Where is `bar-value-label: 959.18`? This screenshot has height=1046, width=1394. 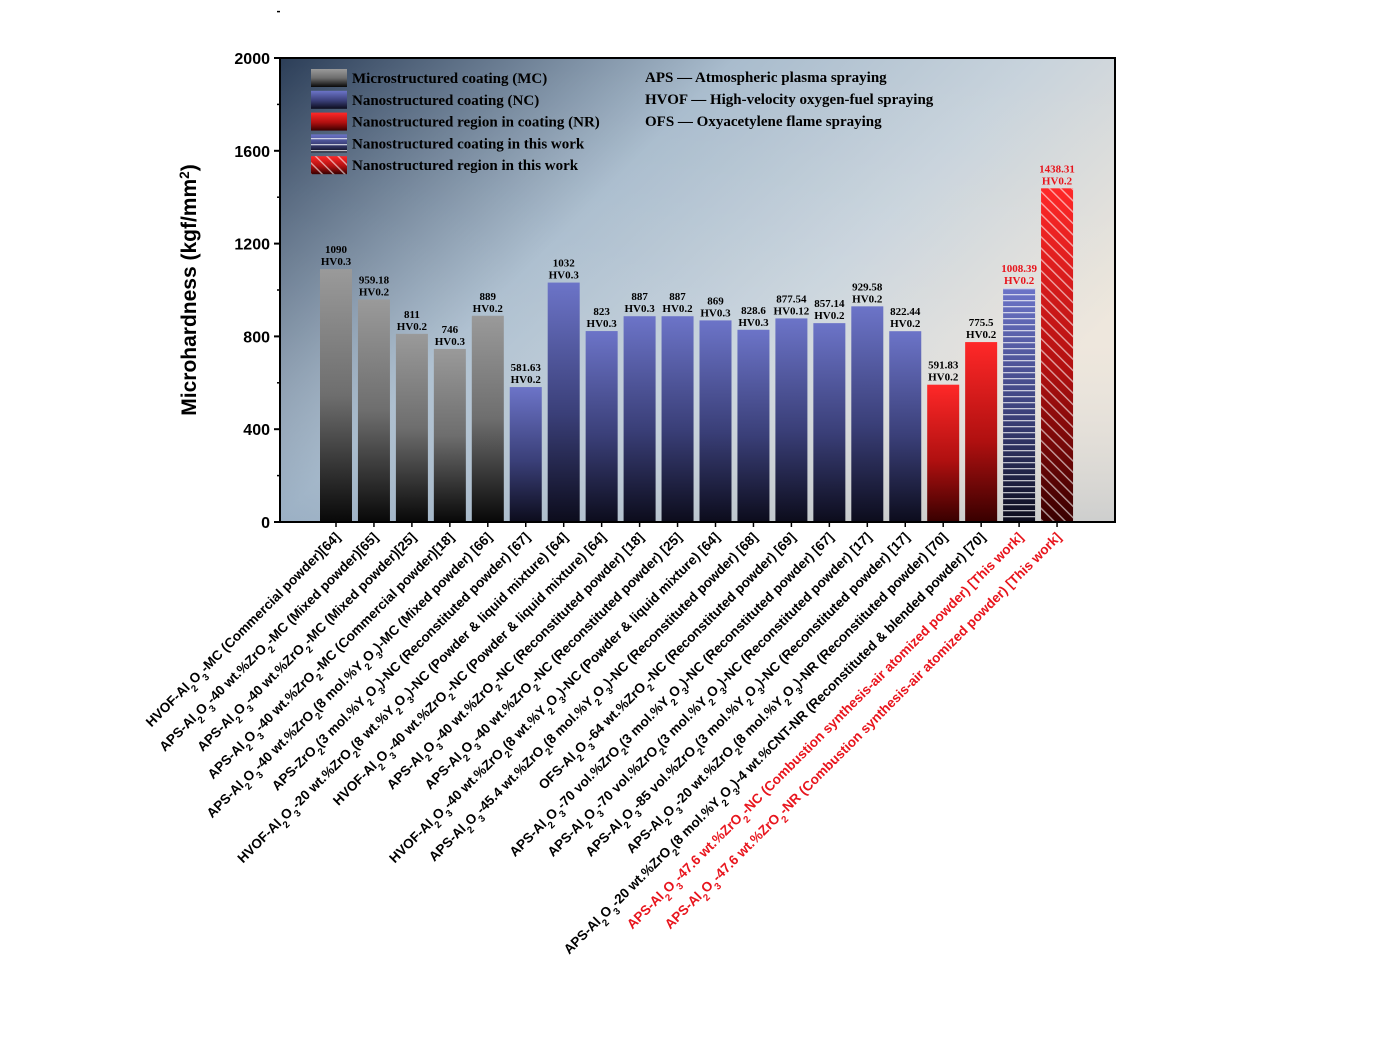 bar-value-label: 959.18 is located at coordinates (374, 280).